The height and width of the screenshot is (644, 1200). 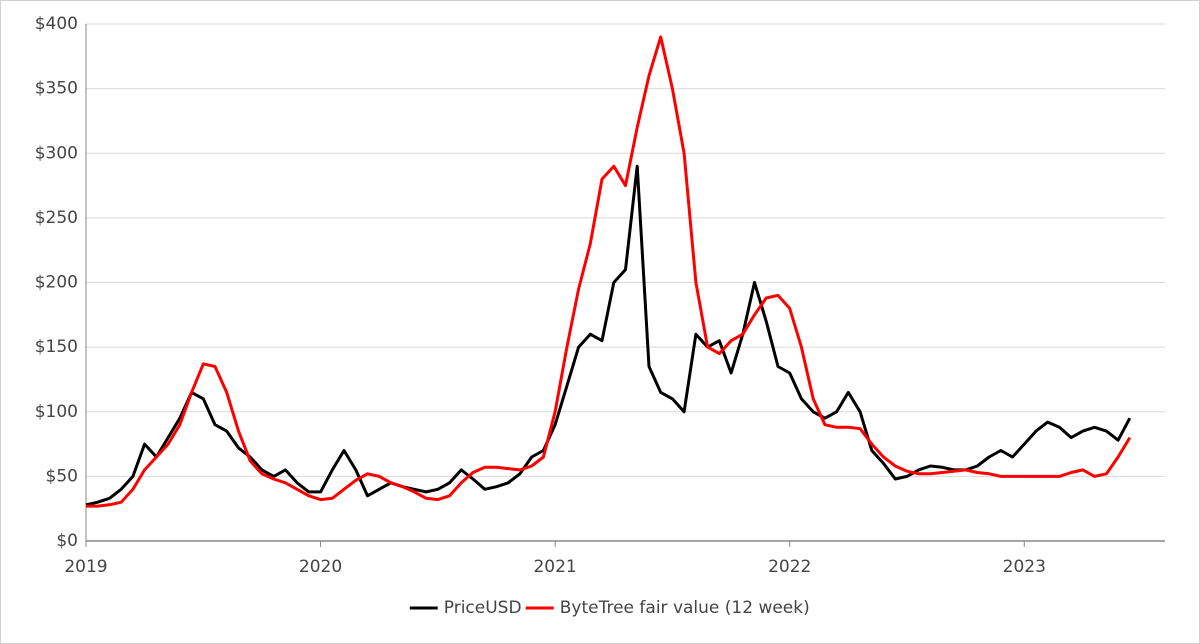 I want to click on y-tick-label: $350, so click(x=56, y=89).